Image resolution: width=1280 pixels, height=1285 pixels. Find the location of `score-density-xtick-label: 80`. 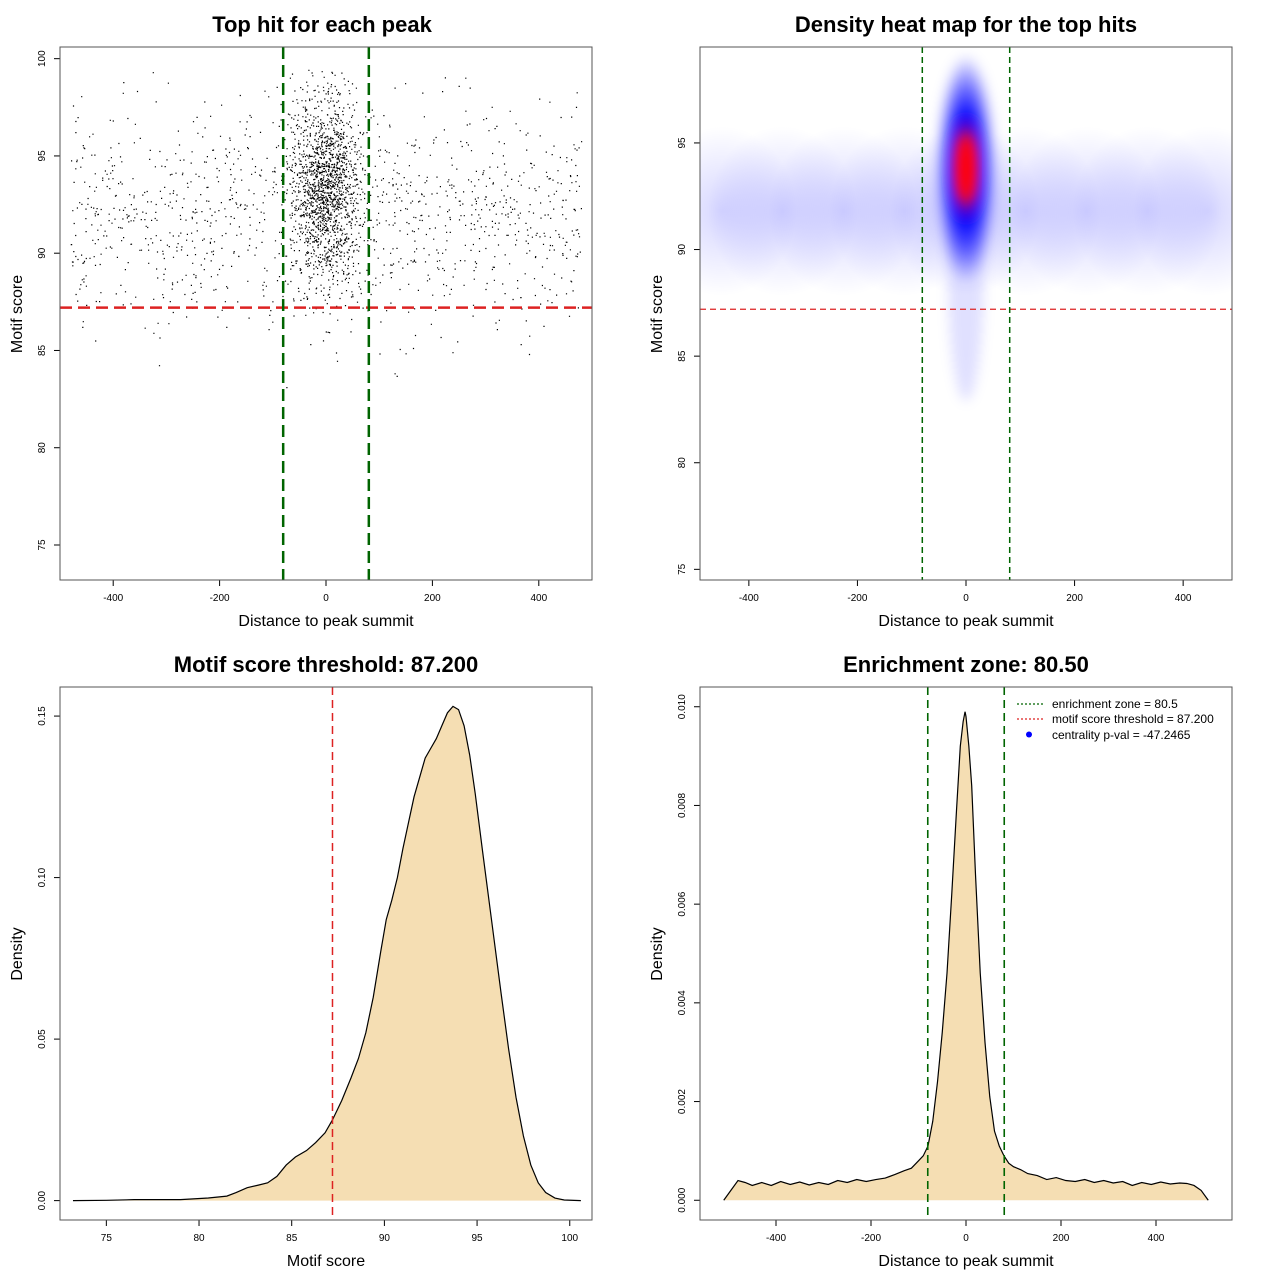

score-density-xtick-label: 80 is located at coordinates (199, 1238).